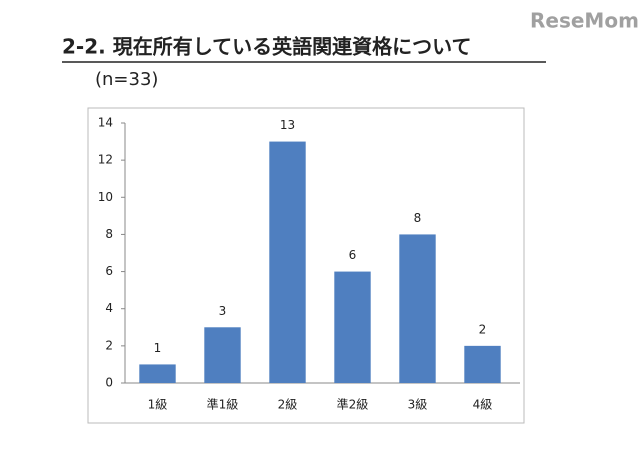  I want to click on x-tick-label: 準1級, so click(223, 404).